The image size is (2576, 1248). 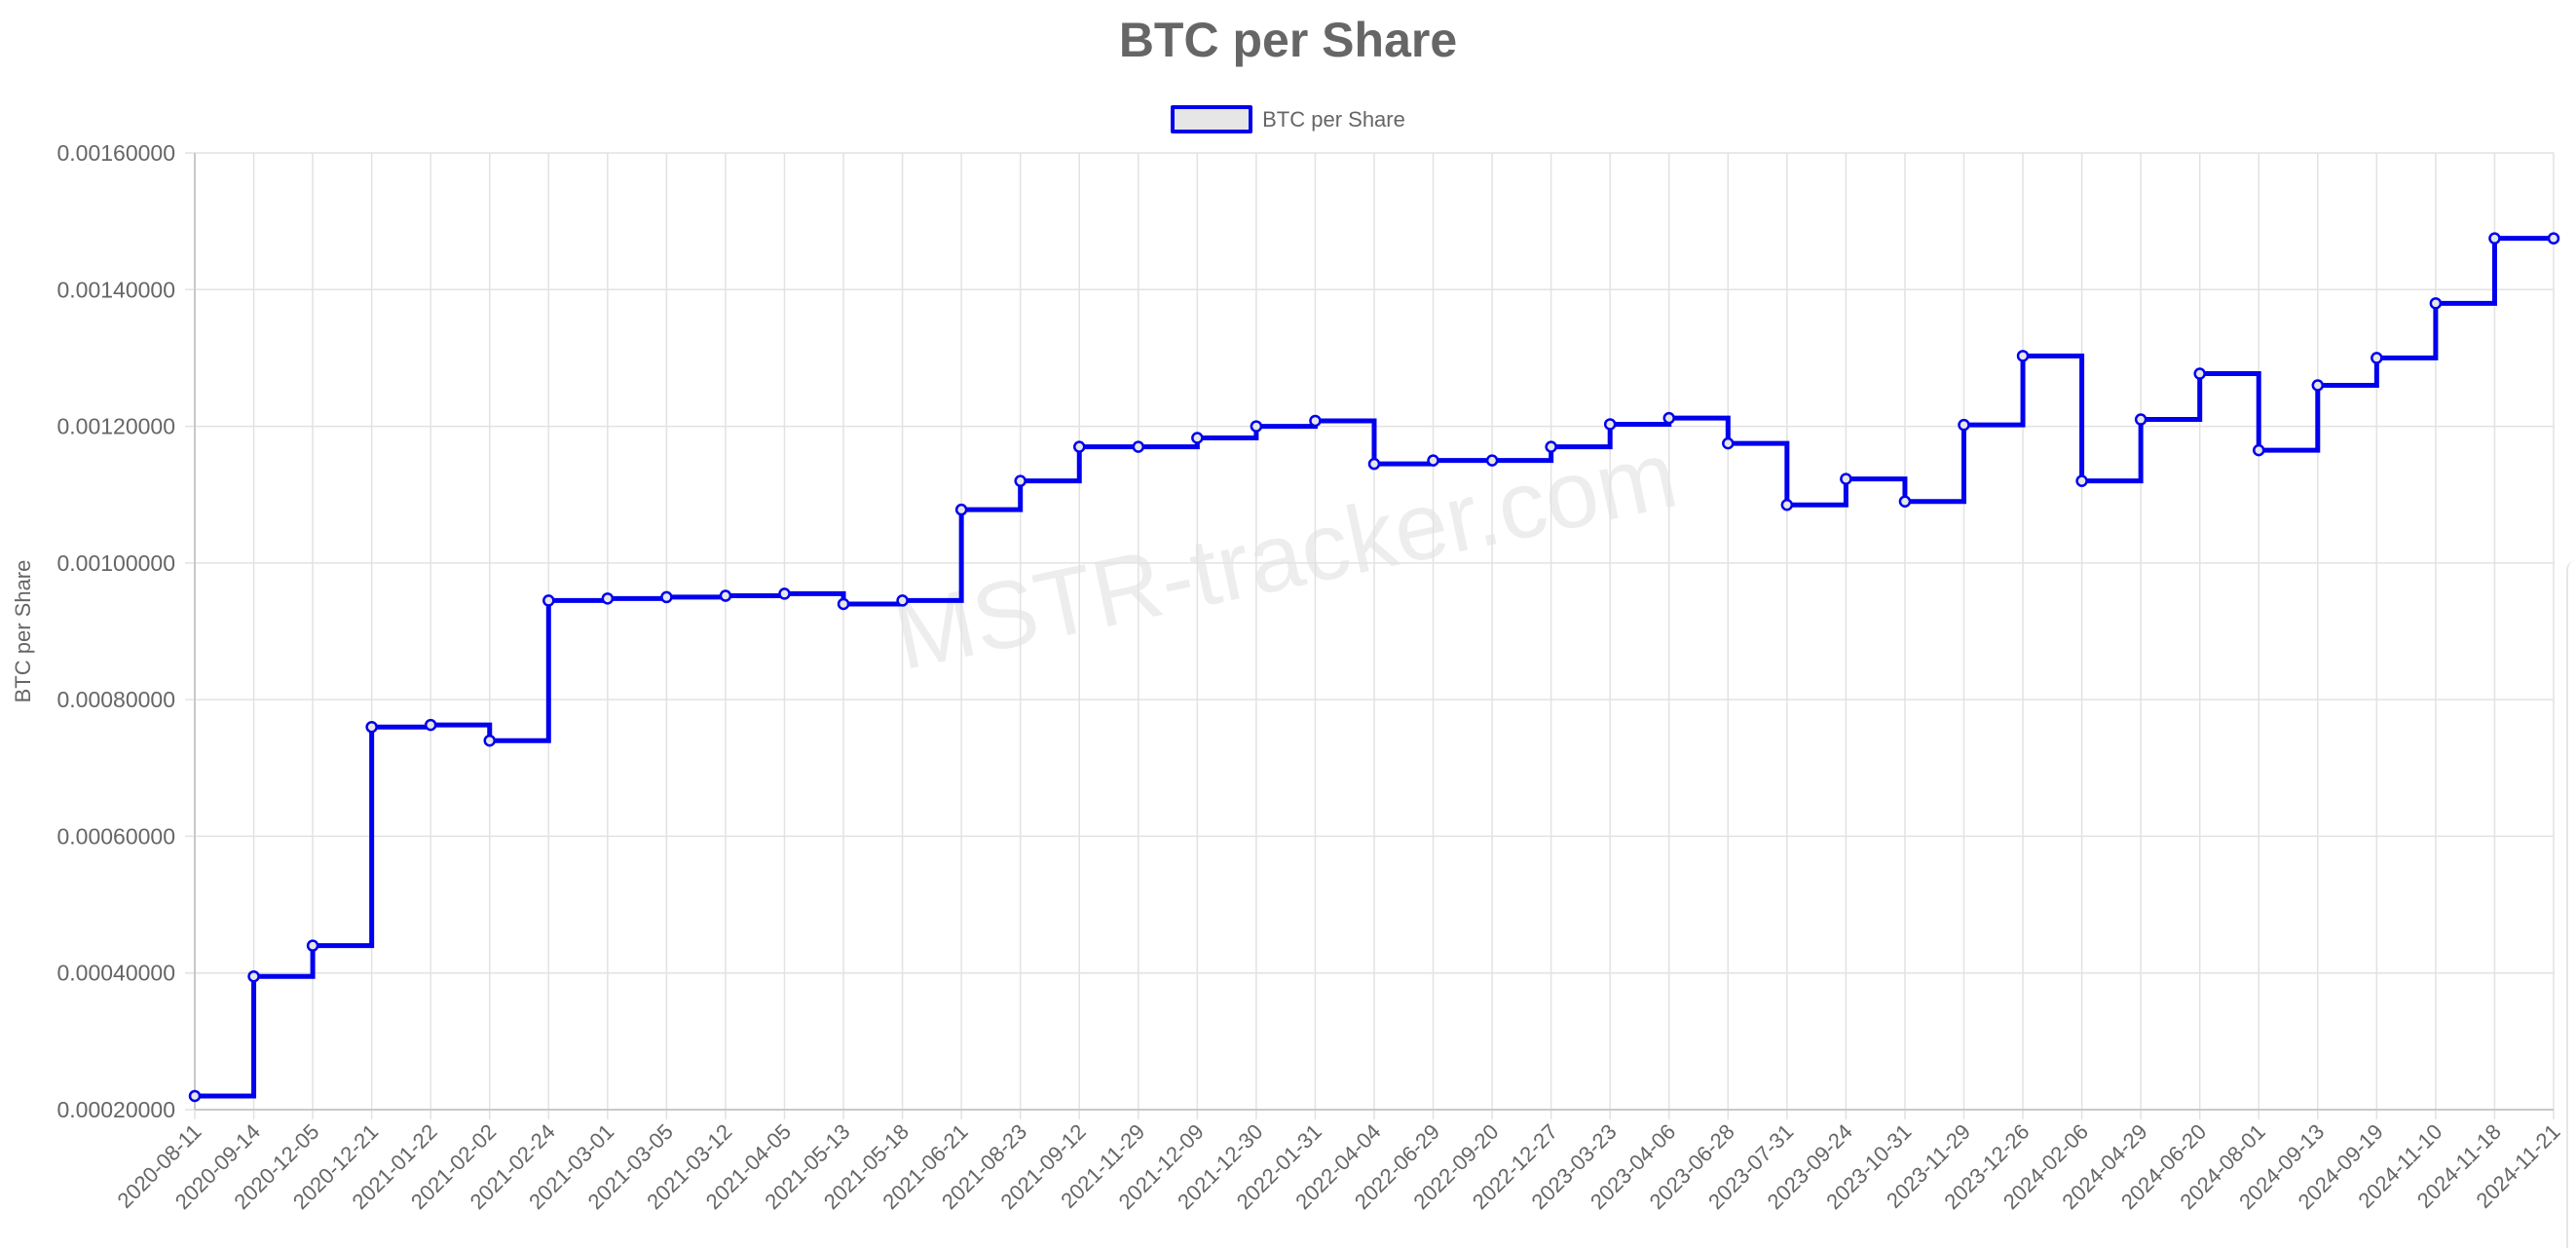 I want to click on y-tick-label: 0.00100000, so click(x=115, y=563).